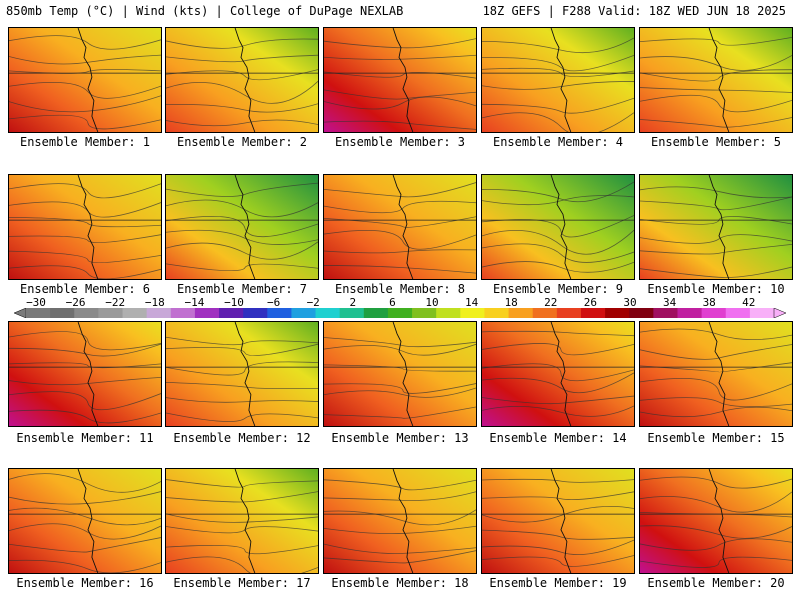 Image resolution: width=800 pixels, height=600 pixels. What do you see at coordinates (551, 302) in the screenshot?
I see `colorbar-tick-label: 22` at bounding box center [551, 302].